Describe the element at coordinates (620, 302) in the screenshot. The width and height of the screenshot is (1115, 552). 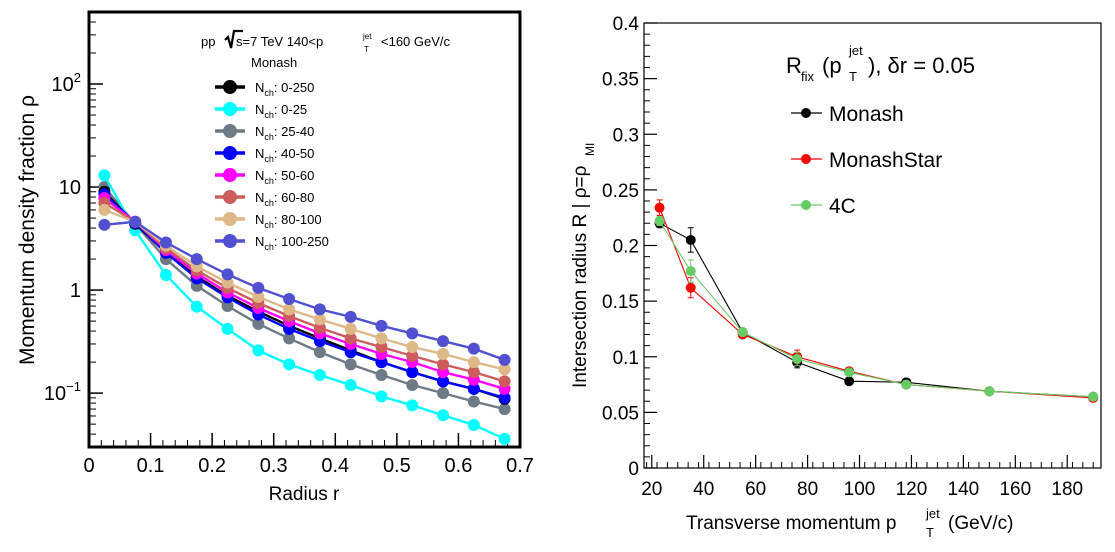
I see `right-y-tick-label: 0.15` at that location.